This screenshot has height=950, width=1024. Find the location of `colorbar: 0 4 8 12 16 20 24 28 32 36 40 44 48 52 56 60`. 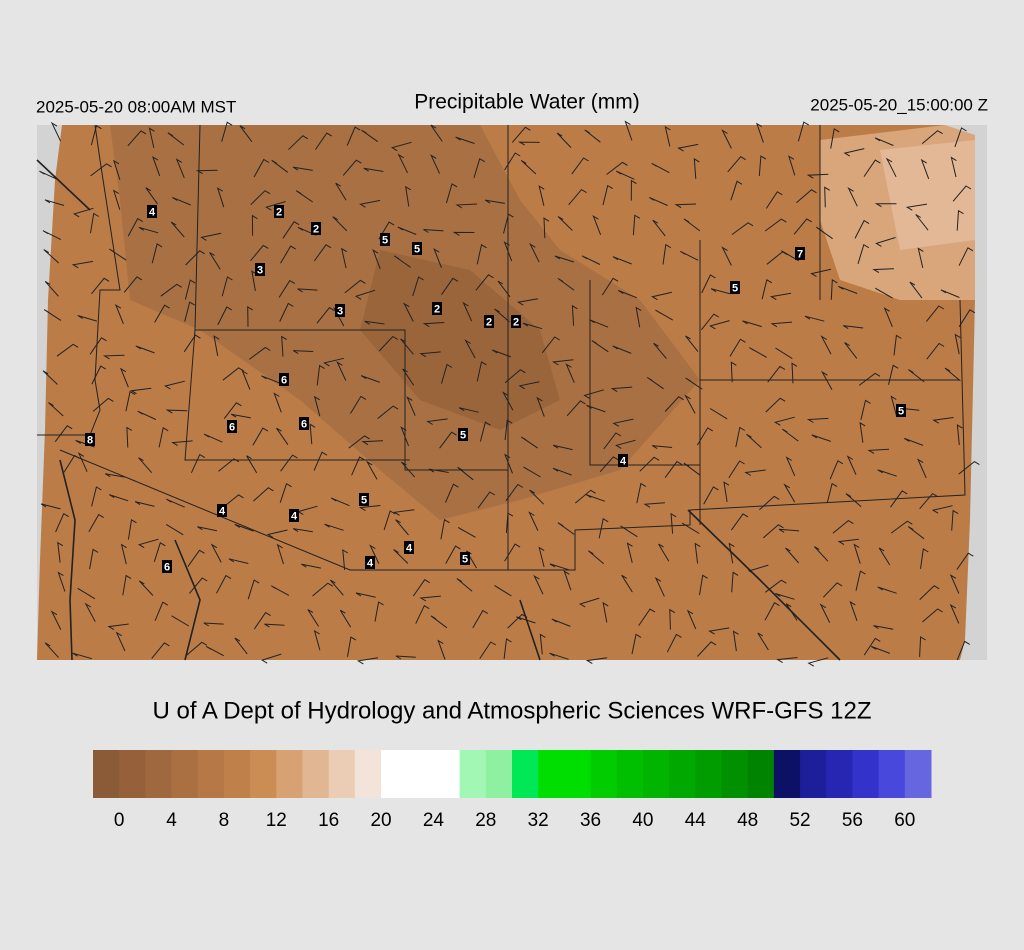

colorbar: 0 4 8 12 16 20 24 28 32 36 40 44 48 52 56 60 is located at coordinates (512, 790).